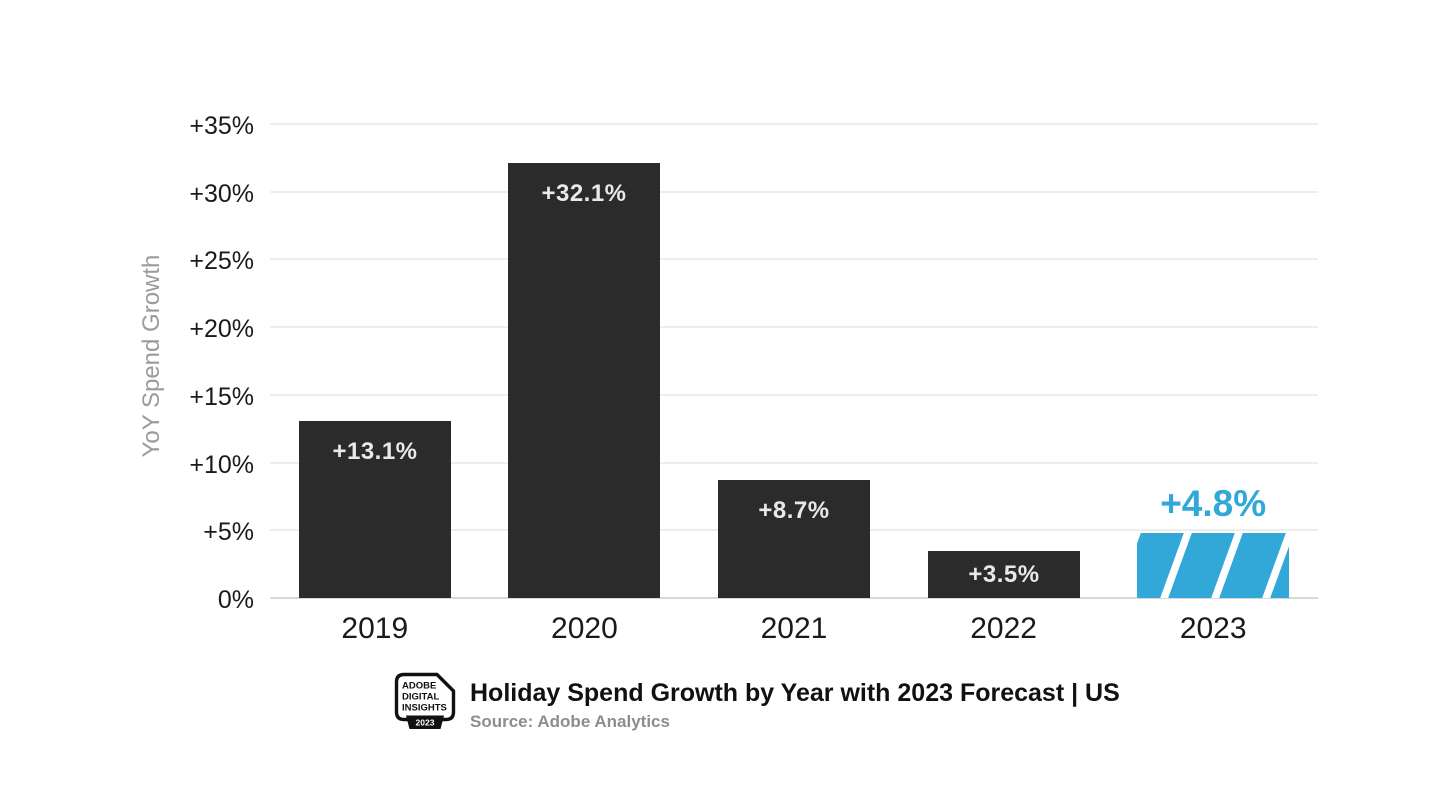 Image resolution: width=1440 pixels, height=810 pixels. I want to click on bar-2019, so click(375, 509).